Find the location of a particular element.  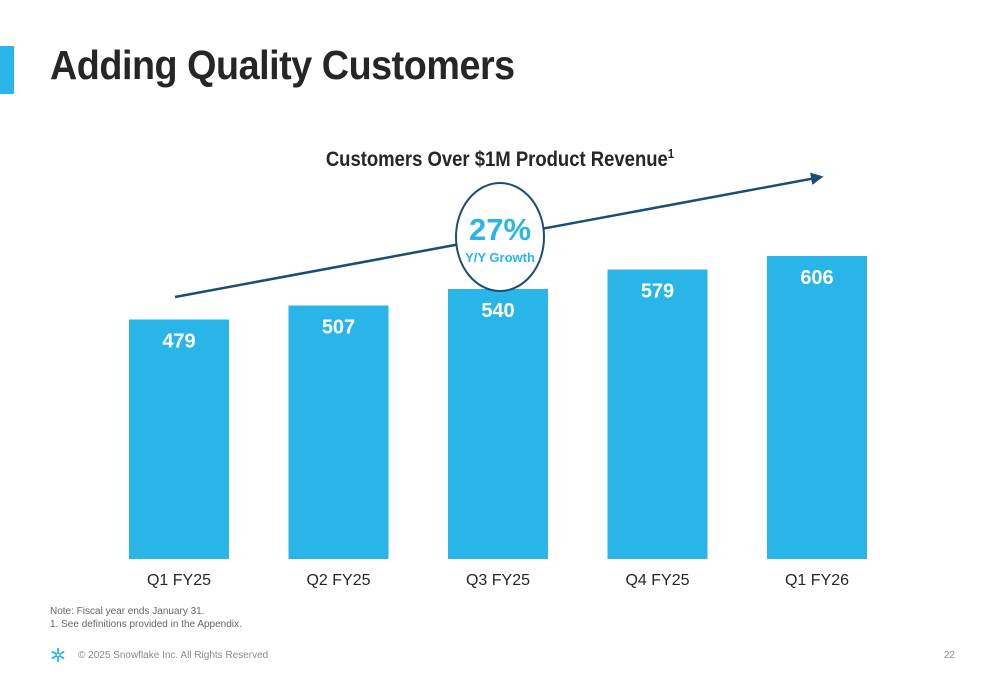

x-tick-label: Q1 FY26 is located at coordinates (817, 580).